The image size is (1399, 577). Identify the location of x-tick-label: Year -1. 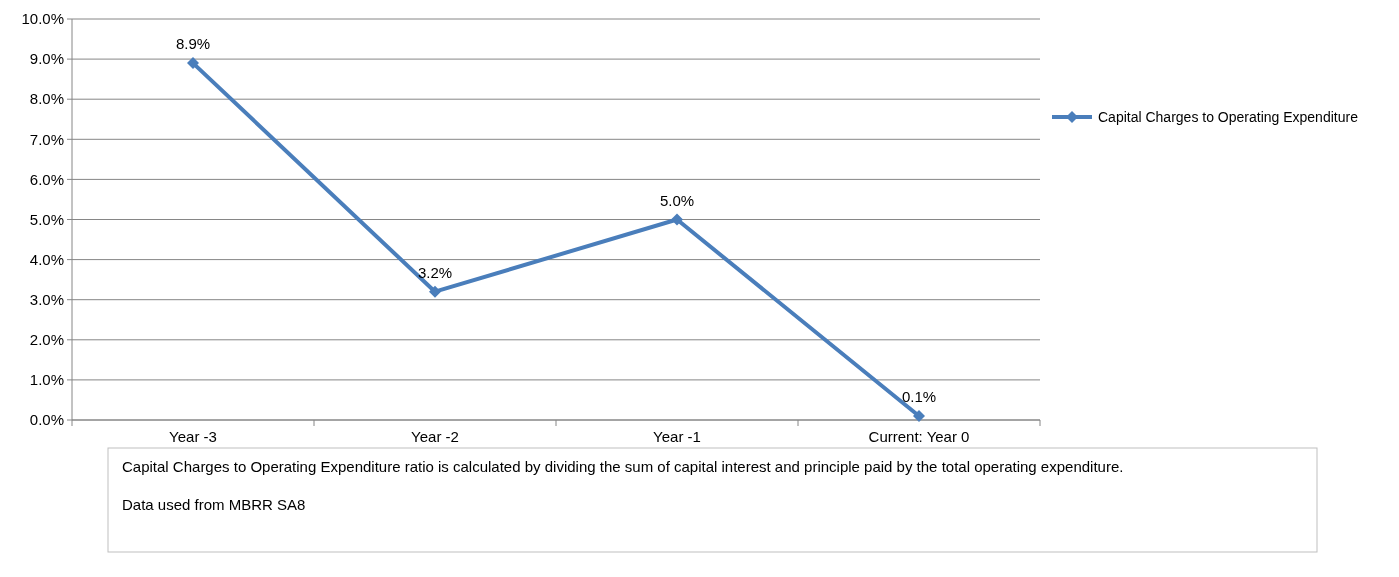
(677, 436).